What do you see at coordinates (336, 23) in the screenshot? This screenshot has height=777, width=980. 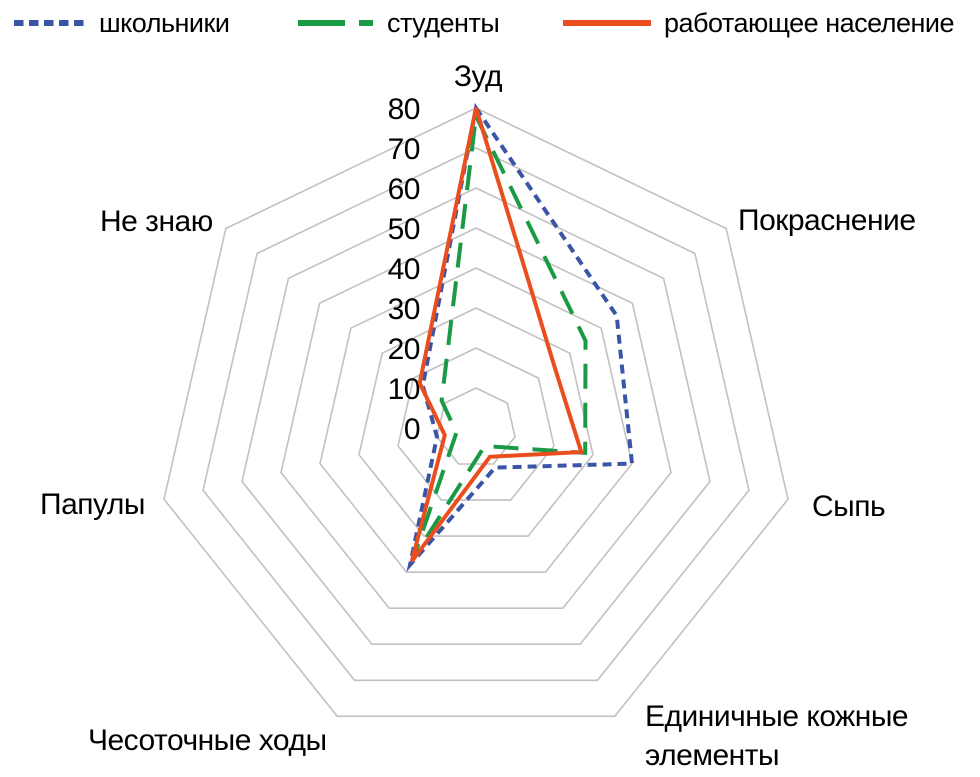 I see `legend-swatch-students` at bounding box center [336, 23].